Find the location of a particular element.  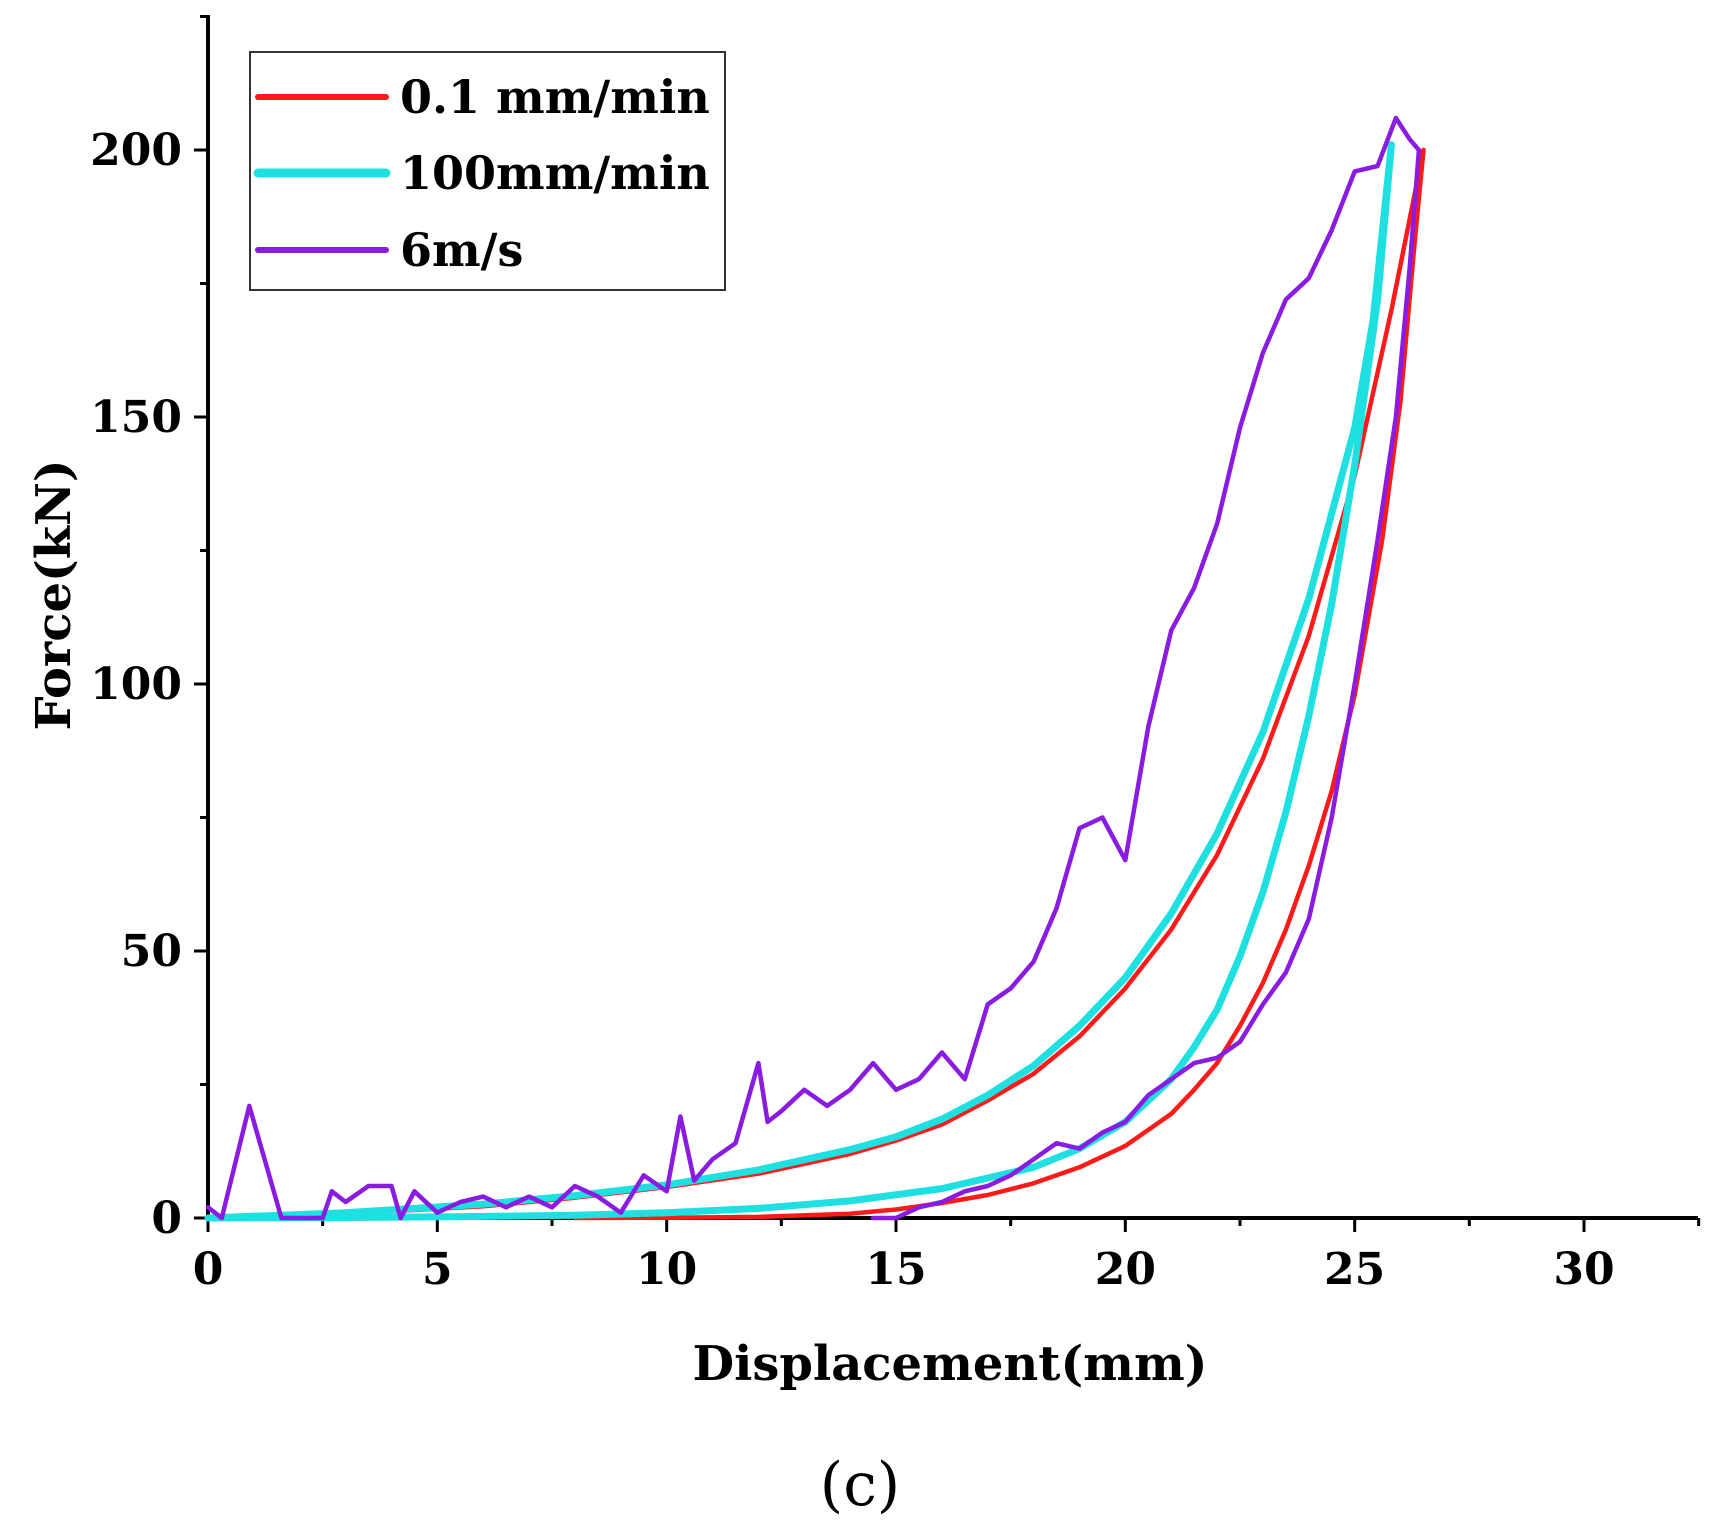

legend-items: 0.1 mm/min 100mm/min 6m/s is located at coordinates (481, 173).